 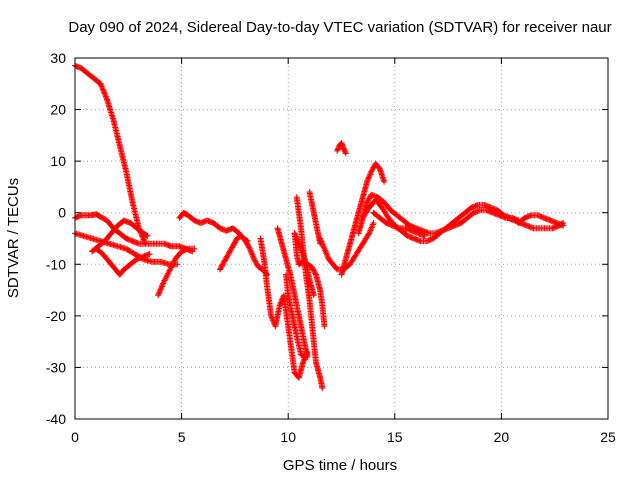 What do you see at coordinates (75, 437) in the screenshot?
I see `x-tick-label: 0` at bounding box center [75, 437].